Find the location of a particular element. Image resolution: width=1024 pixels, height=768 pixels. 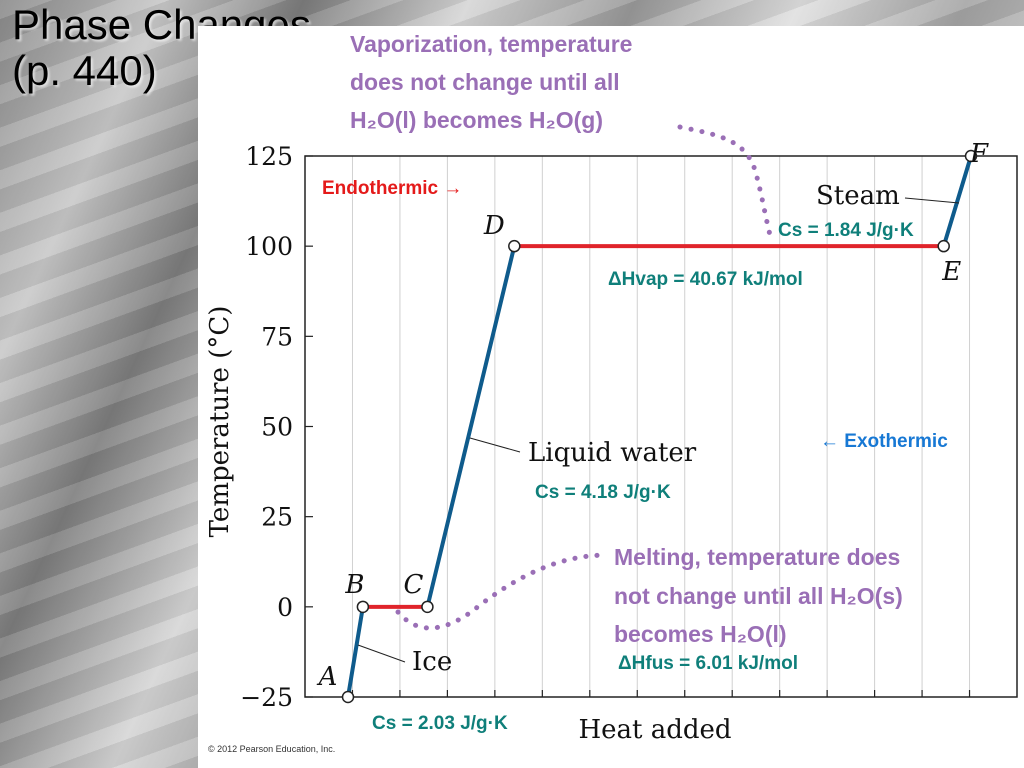

leader-CD is located at coordinates (495, 445).